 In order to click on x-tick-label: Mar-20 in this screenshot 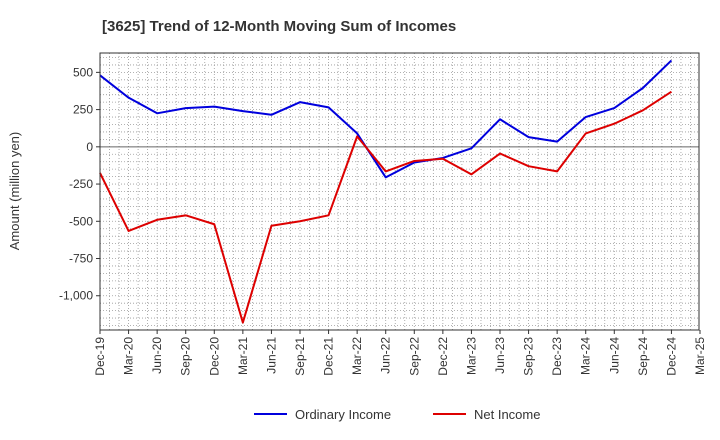, I will do `click(129, 356)`.